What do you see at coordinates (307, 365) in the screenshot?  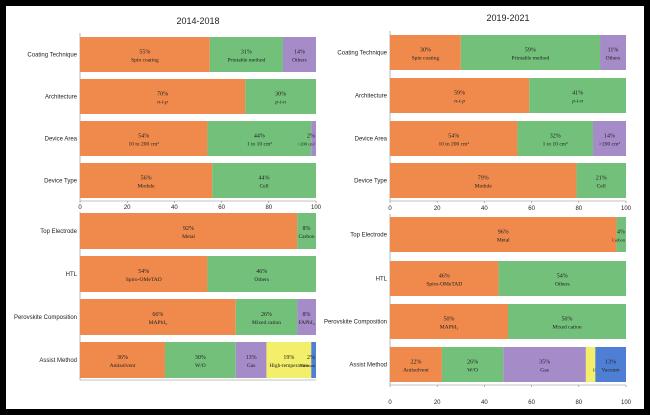 I see `segment-category-label: Vacuum` at bounding box center [307, 365].